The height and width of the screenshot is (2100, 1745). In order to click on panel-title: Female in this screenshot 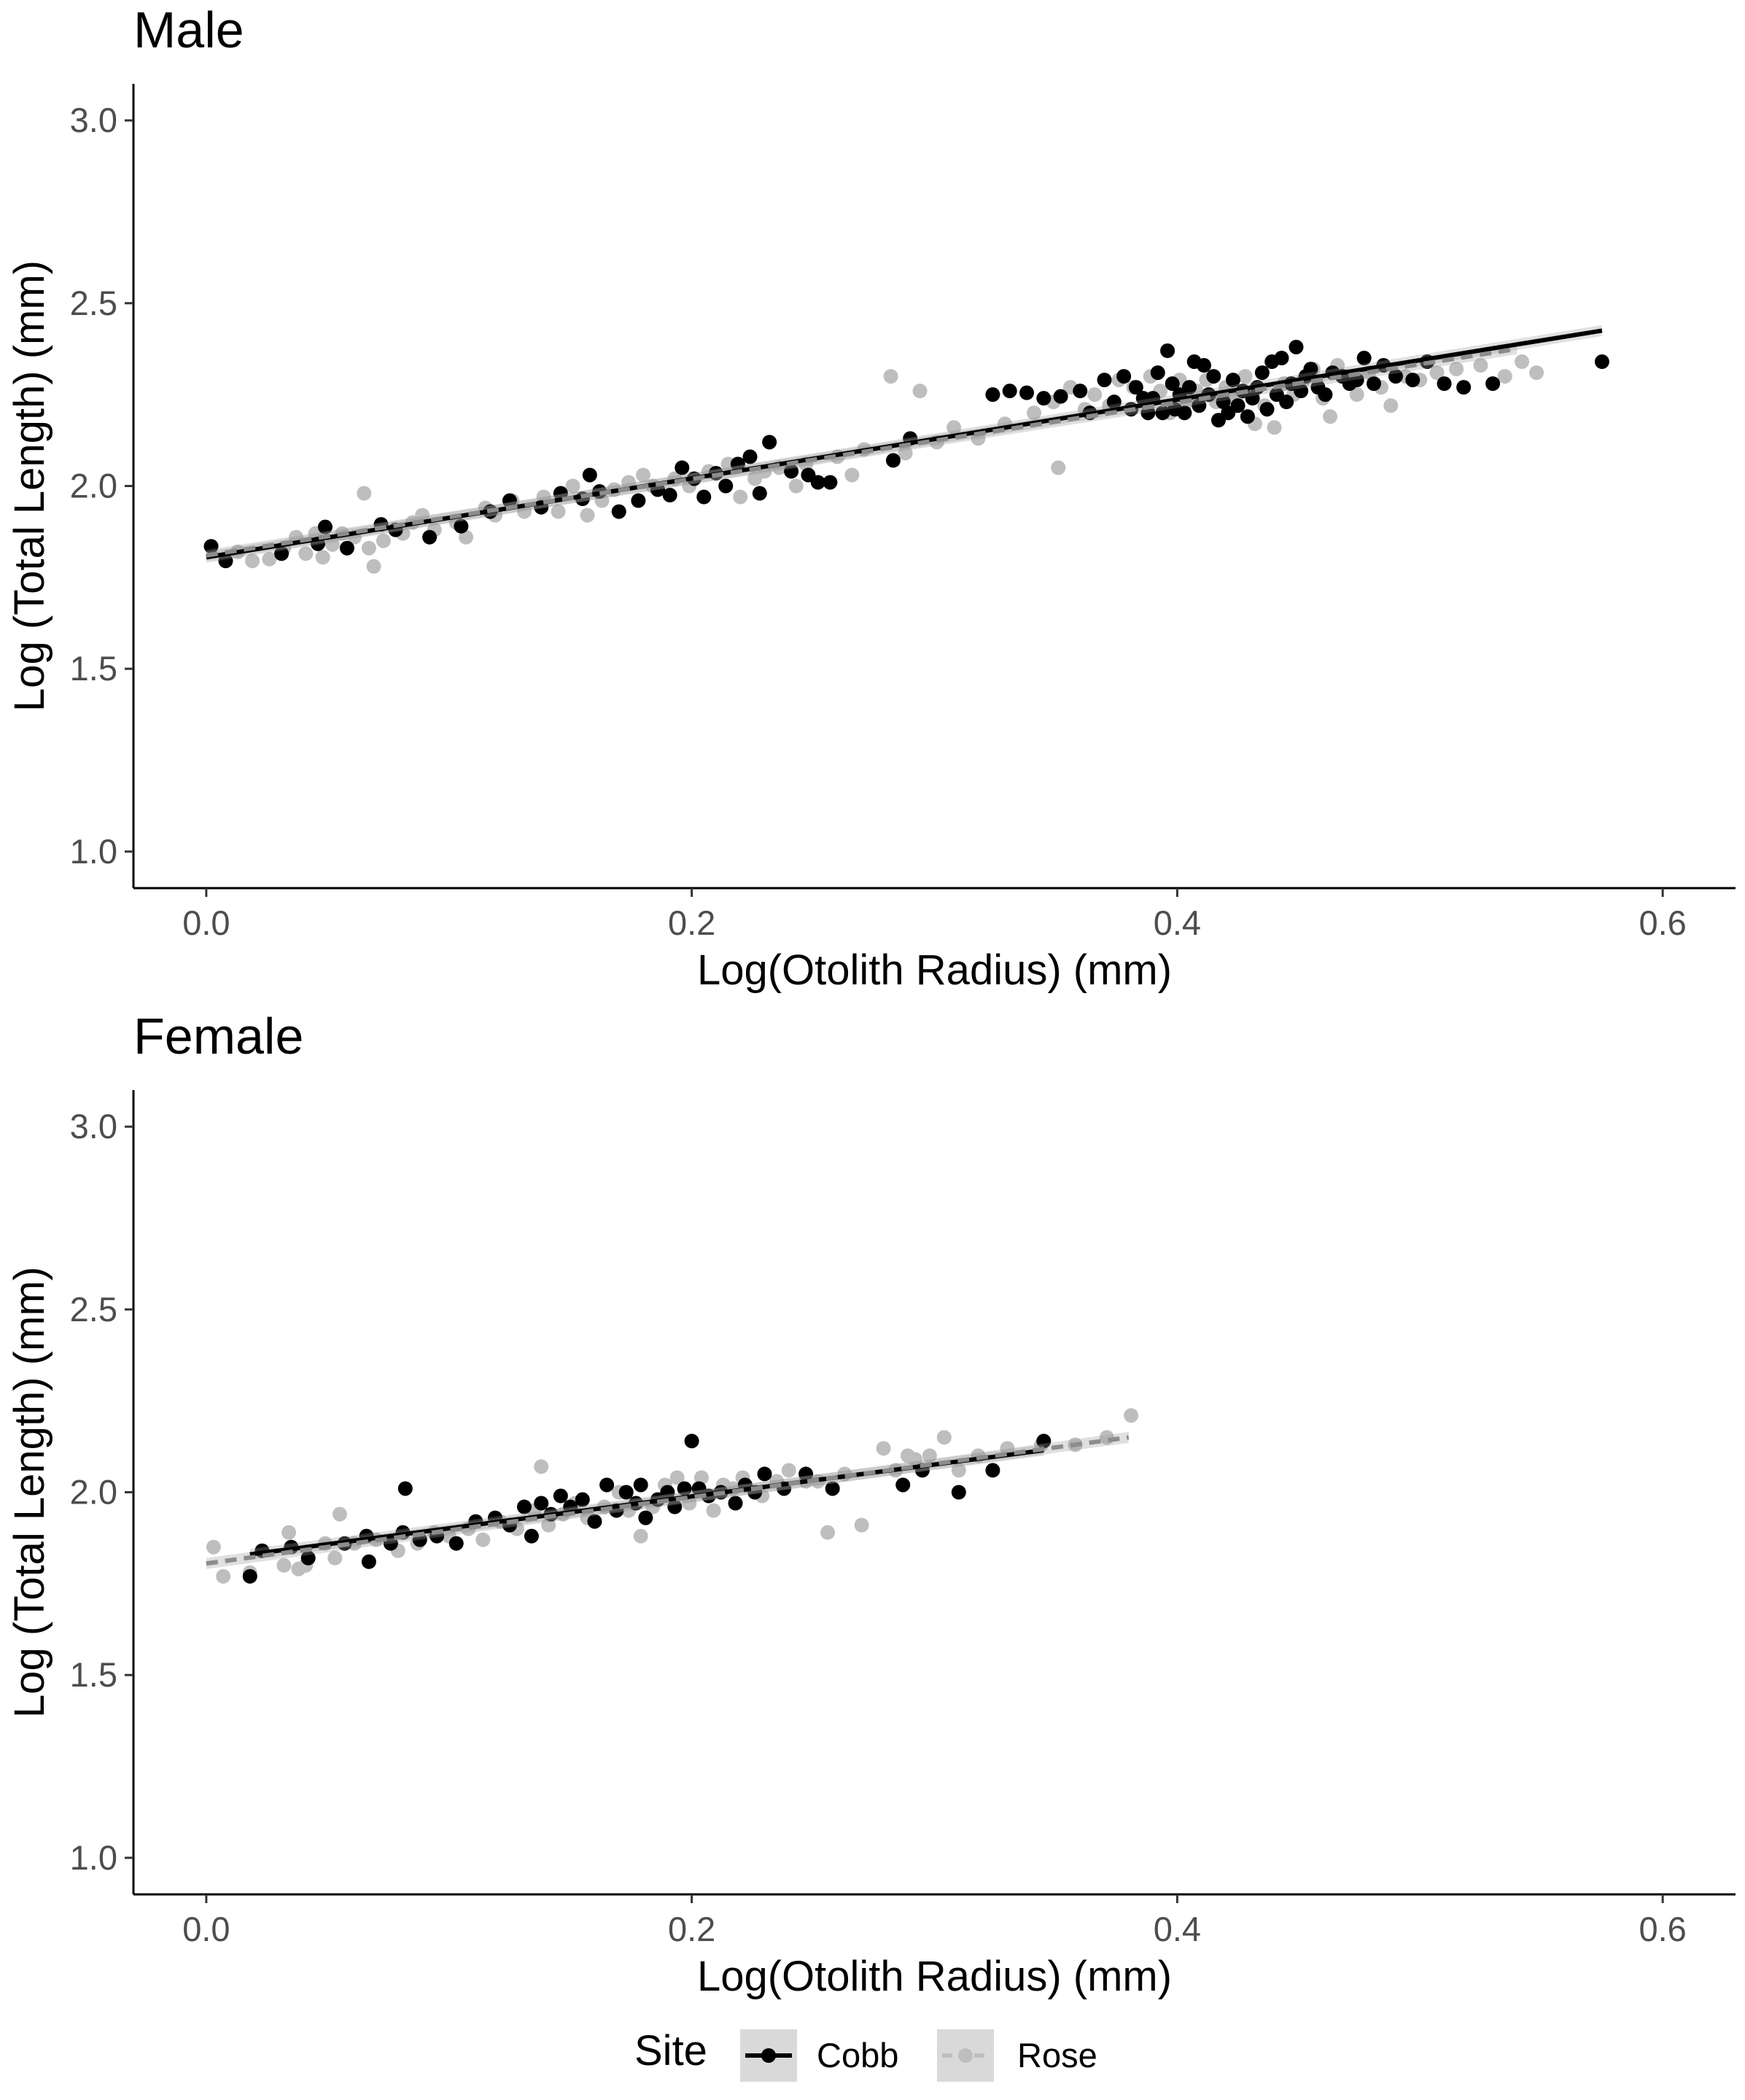, I will do `click(218, 1036)`.